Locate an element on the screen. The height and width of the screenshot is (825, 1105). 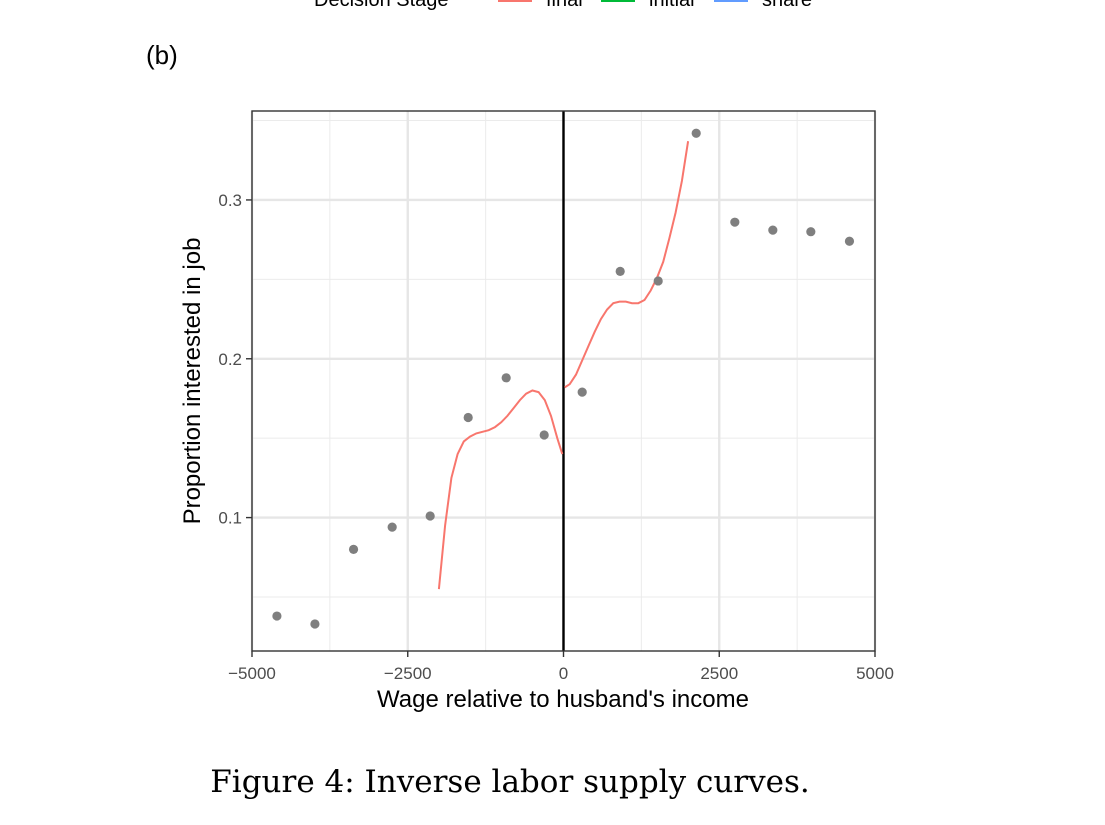
x-tick-label: 5000 is located at coordinates (875, 673).